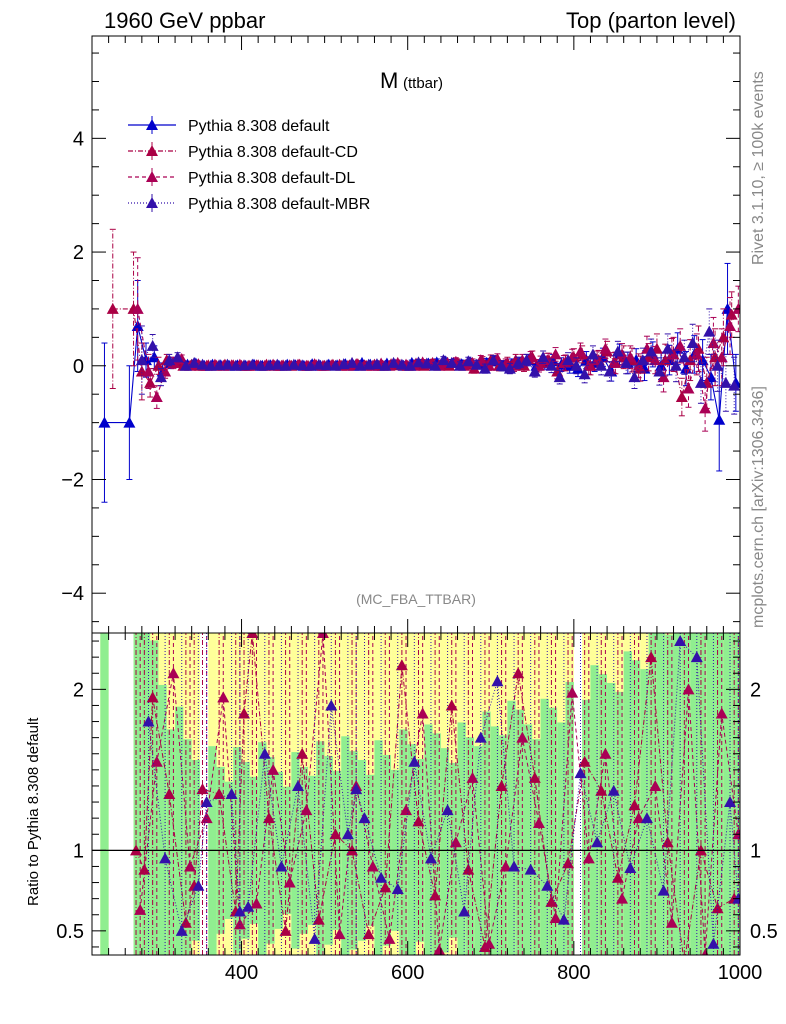 The width and height of the screenshot is (786, 1024). I want to click on series-line, so click(422, 353).